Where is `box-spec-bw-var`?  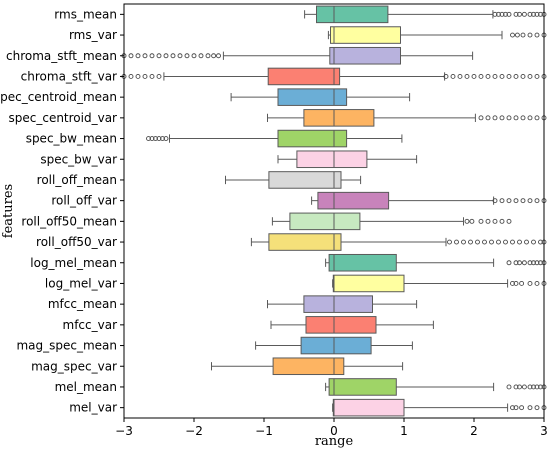
box-spec-bw-var is located at coordinates (347, 159).